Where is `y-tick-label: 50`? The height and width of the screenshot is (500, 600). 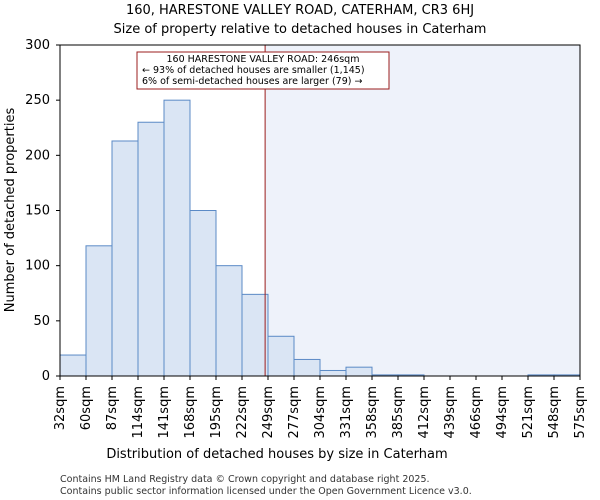 y-tick-label: 50 is located at coordinates (41, 321).